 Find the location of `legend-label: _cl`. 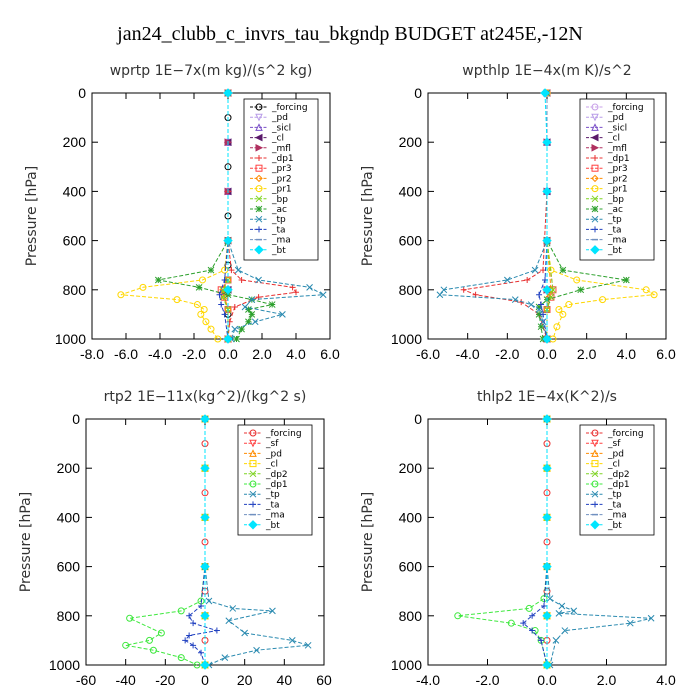

legend-label: _cl is located at coordinates (277, 139).